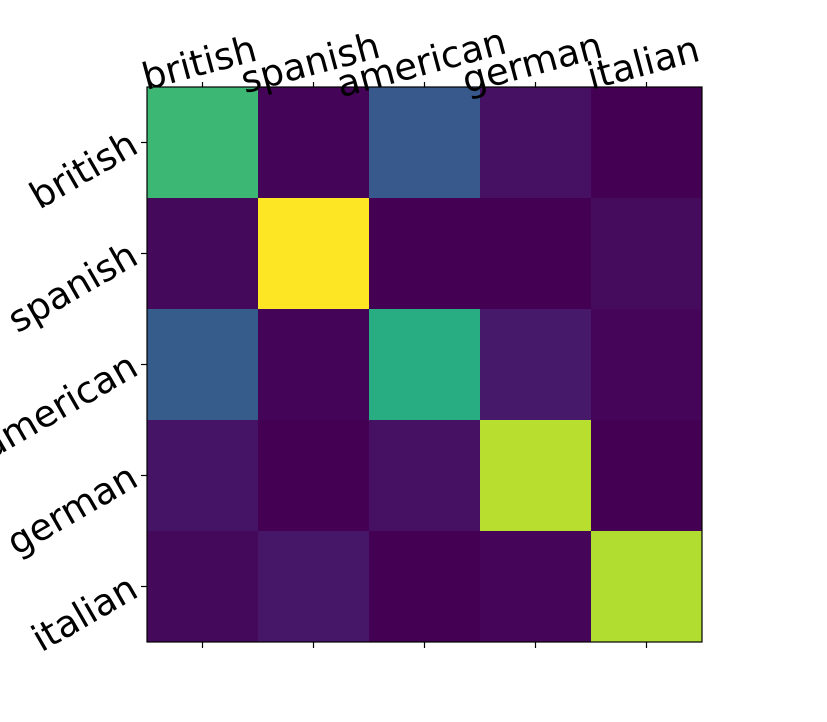 This screenshot has height=722, width=827. I want to click on heatmap-cell-british-american, so click(425, 143).